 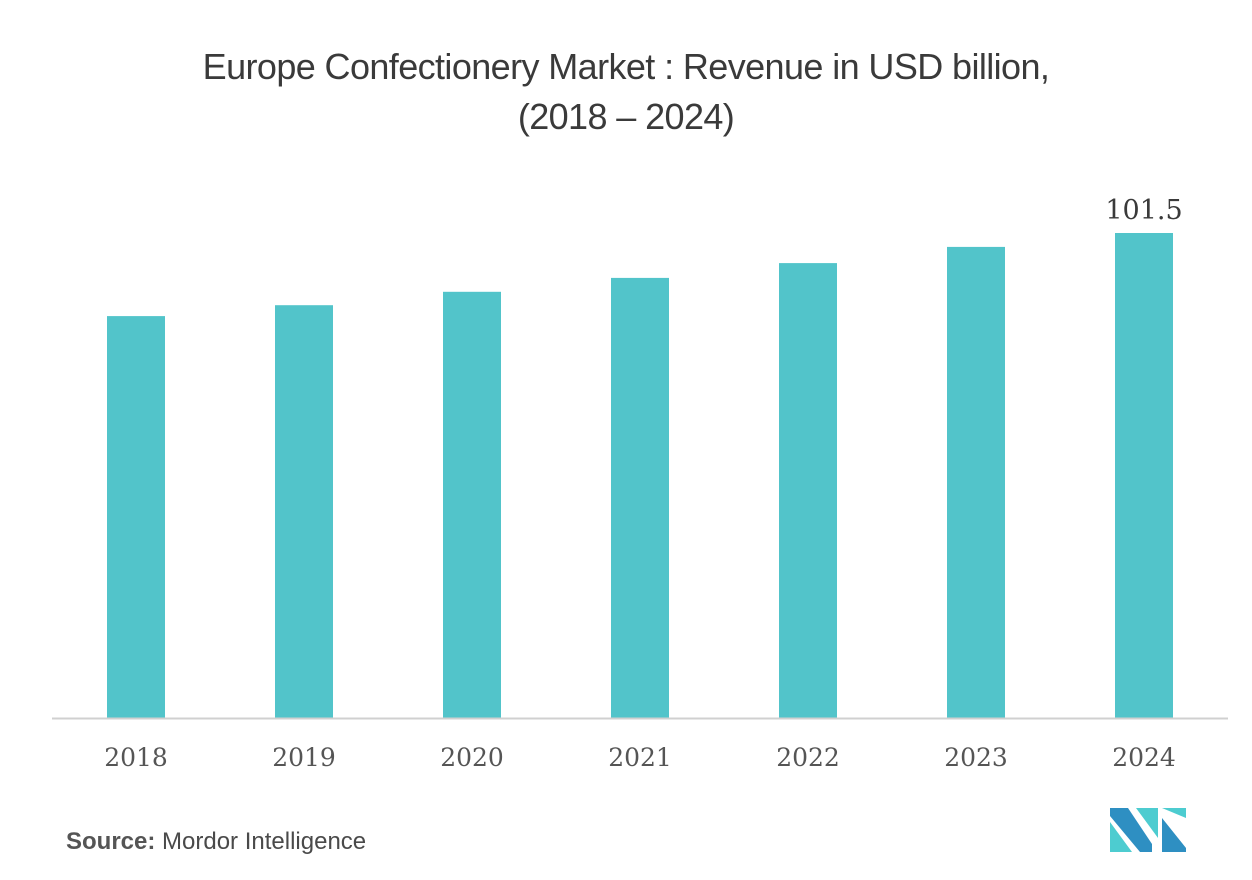 I want to click on data-labels: 101.5, so click(x=1143, y=210).